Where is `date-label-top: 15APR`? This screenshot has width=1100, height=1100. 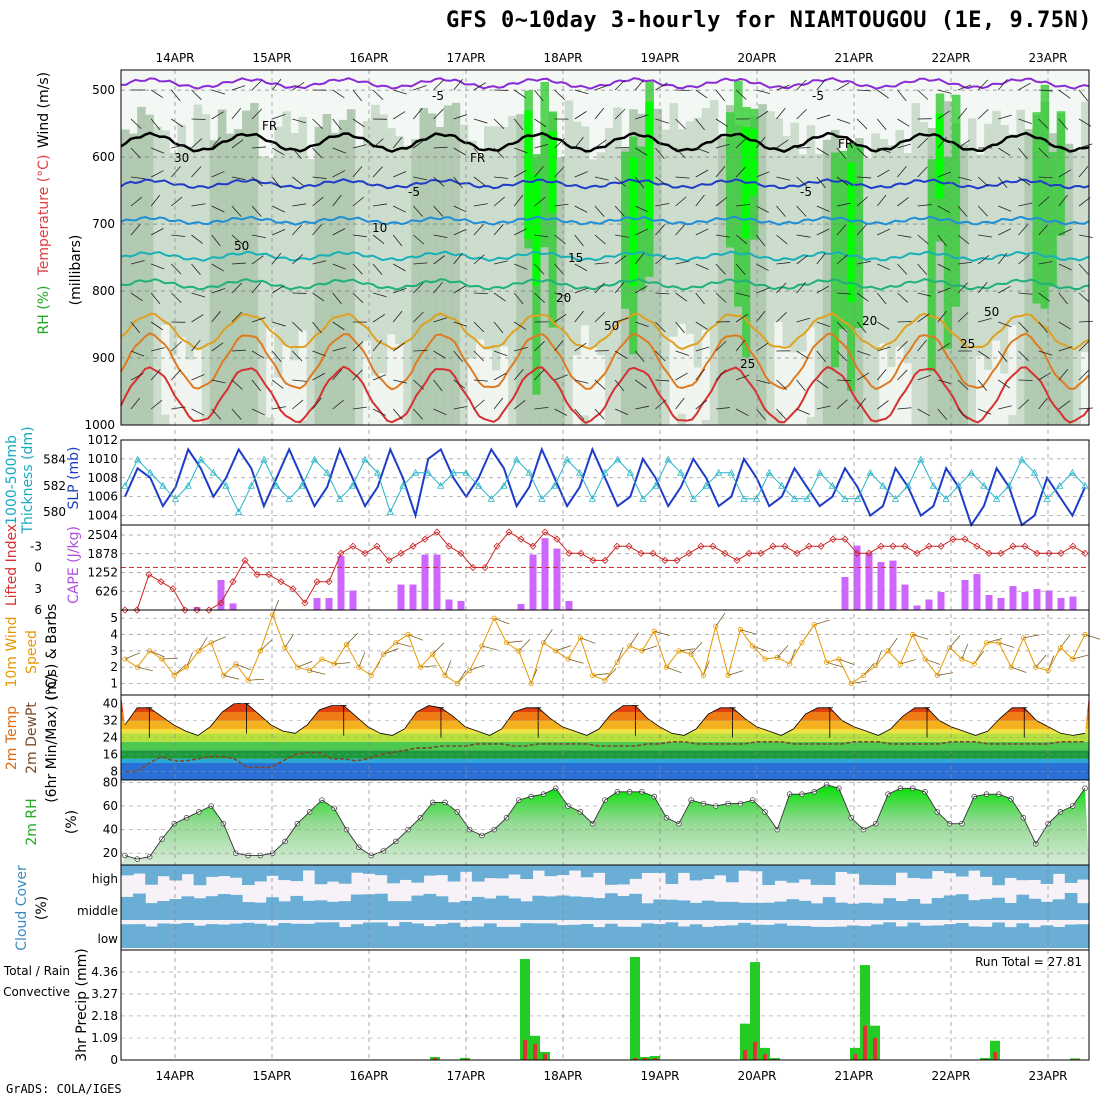
date-label-top: 15APR is located at coordinates (271, 58).